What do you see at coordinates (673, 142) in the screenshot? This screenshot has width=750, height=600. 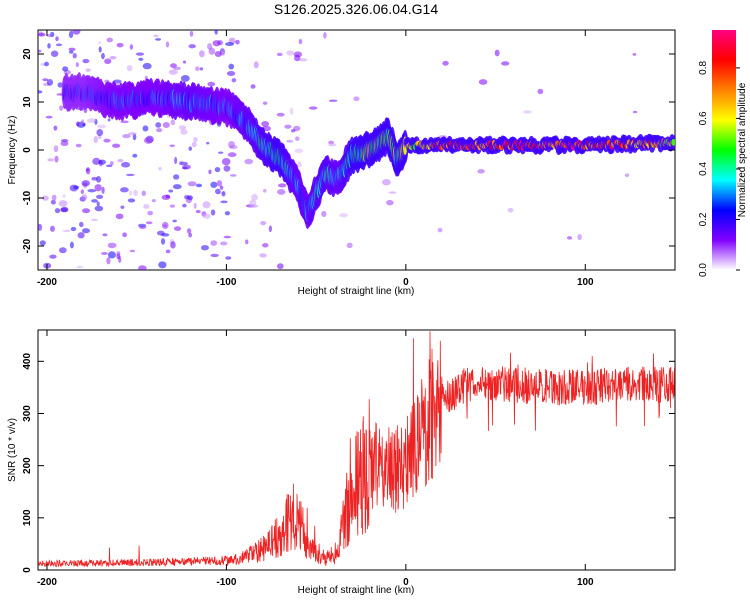 I see `spectrogram-ridge-core` at bounding box center [673, 142].